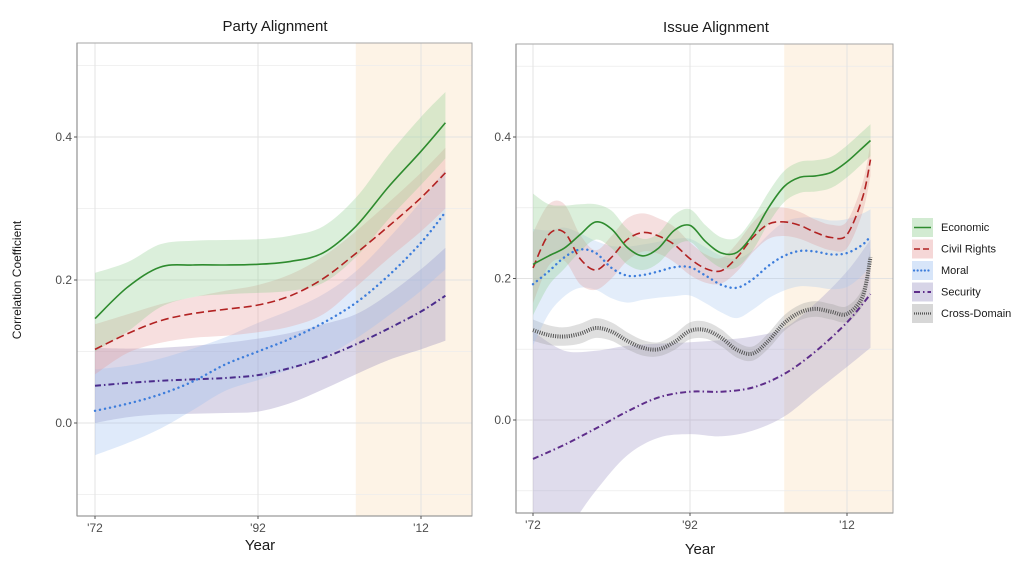 This screenshot has height=565, width=1024. Describe the element at coordinates (965, 228) in the screenshot. I see `legend-label: Economic` at that location.